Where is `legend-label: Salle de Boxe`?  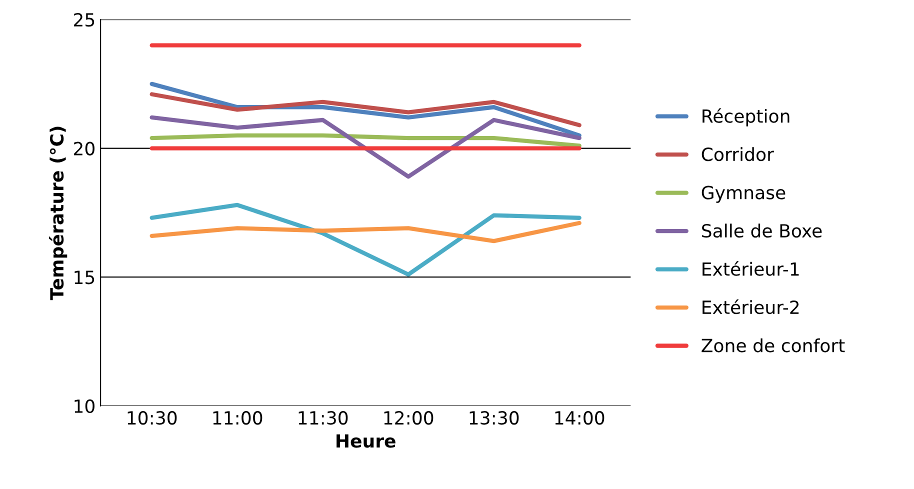
legend-label: Salle de Boxe is located at coordinates (762, 231).